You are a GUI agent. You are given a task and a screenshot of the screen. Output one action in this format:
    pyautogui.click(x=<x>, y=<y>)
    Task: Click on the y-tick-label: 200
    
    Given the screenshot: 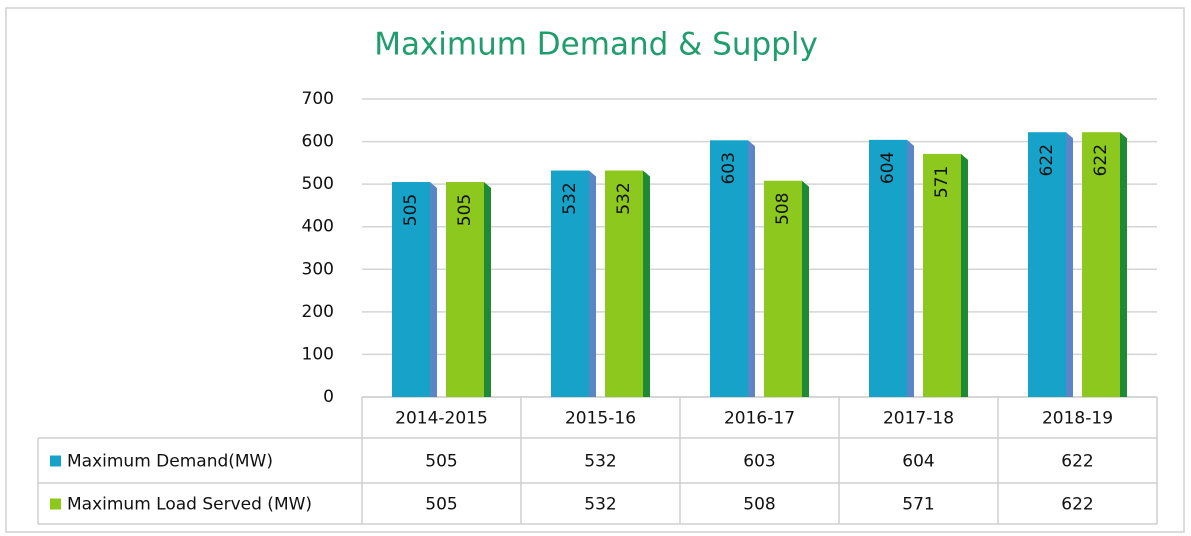 What is the action you would take?
    pyautogui.click(x=318, y=312)
    